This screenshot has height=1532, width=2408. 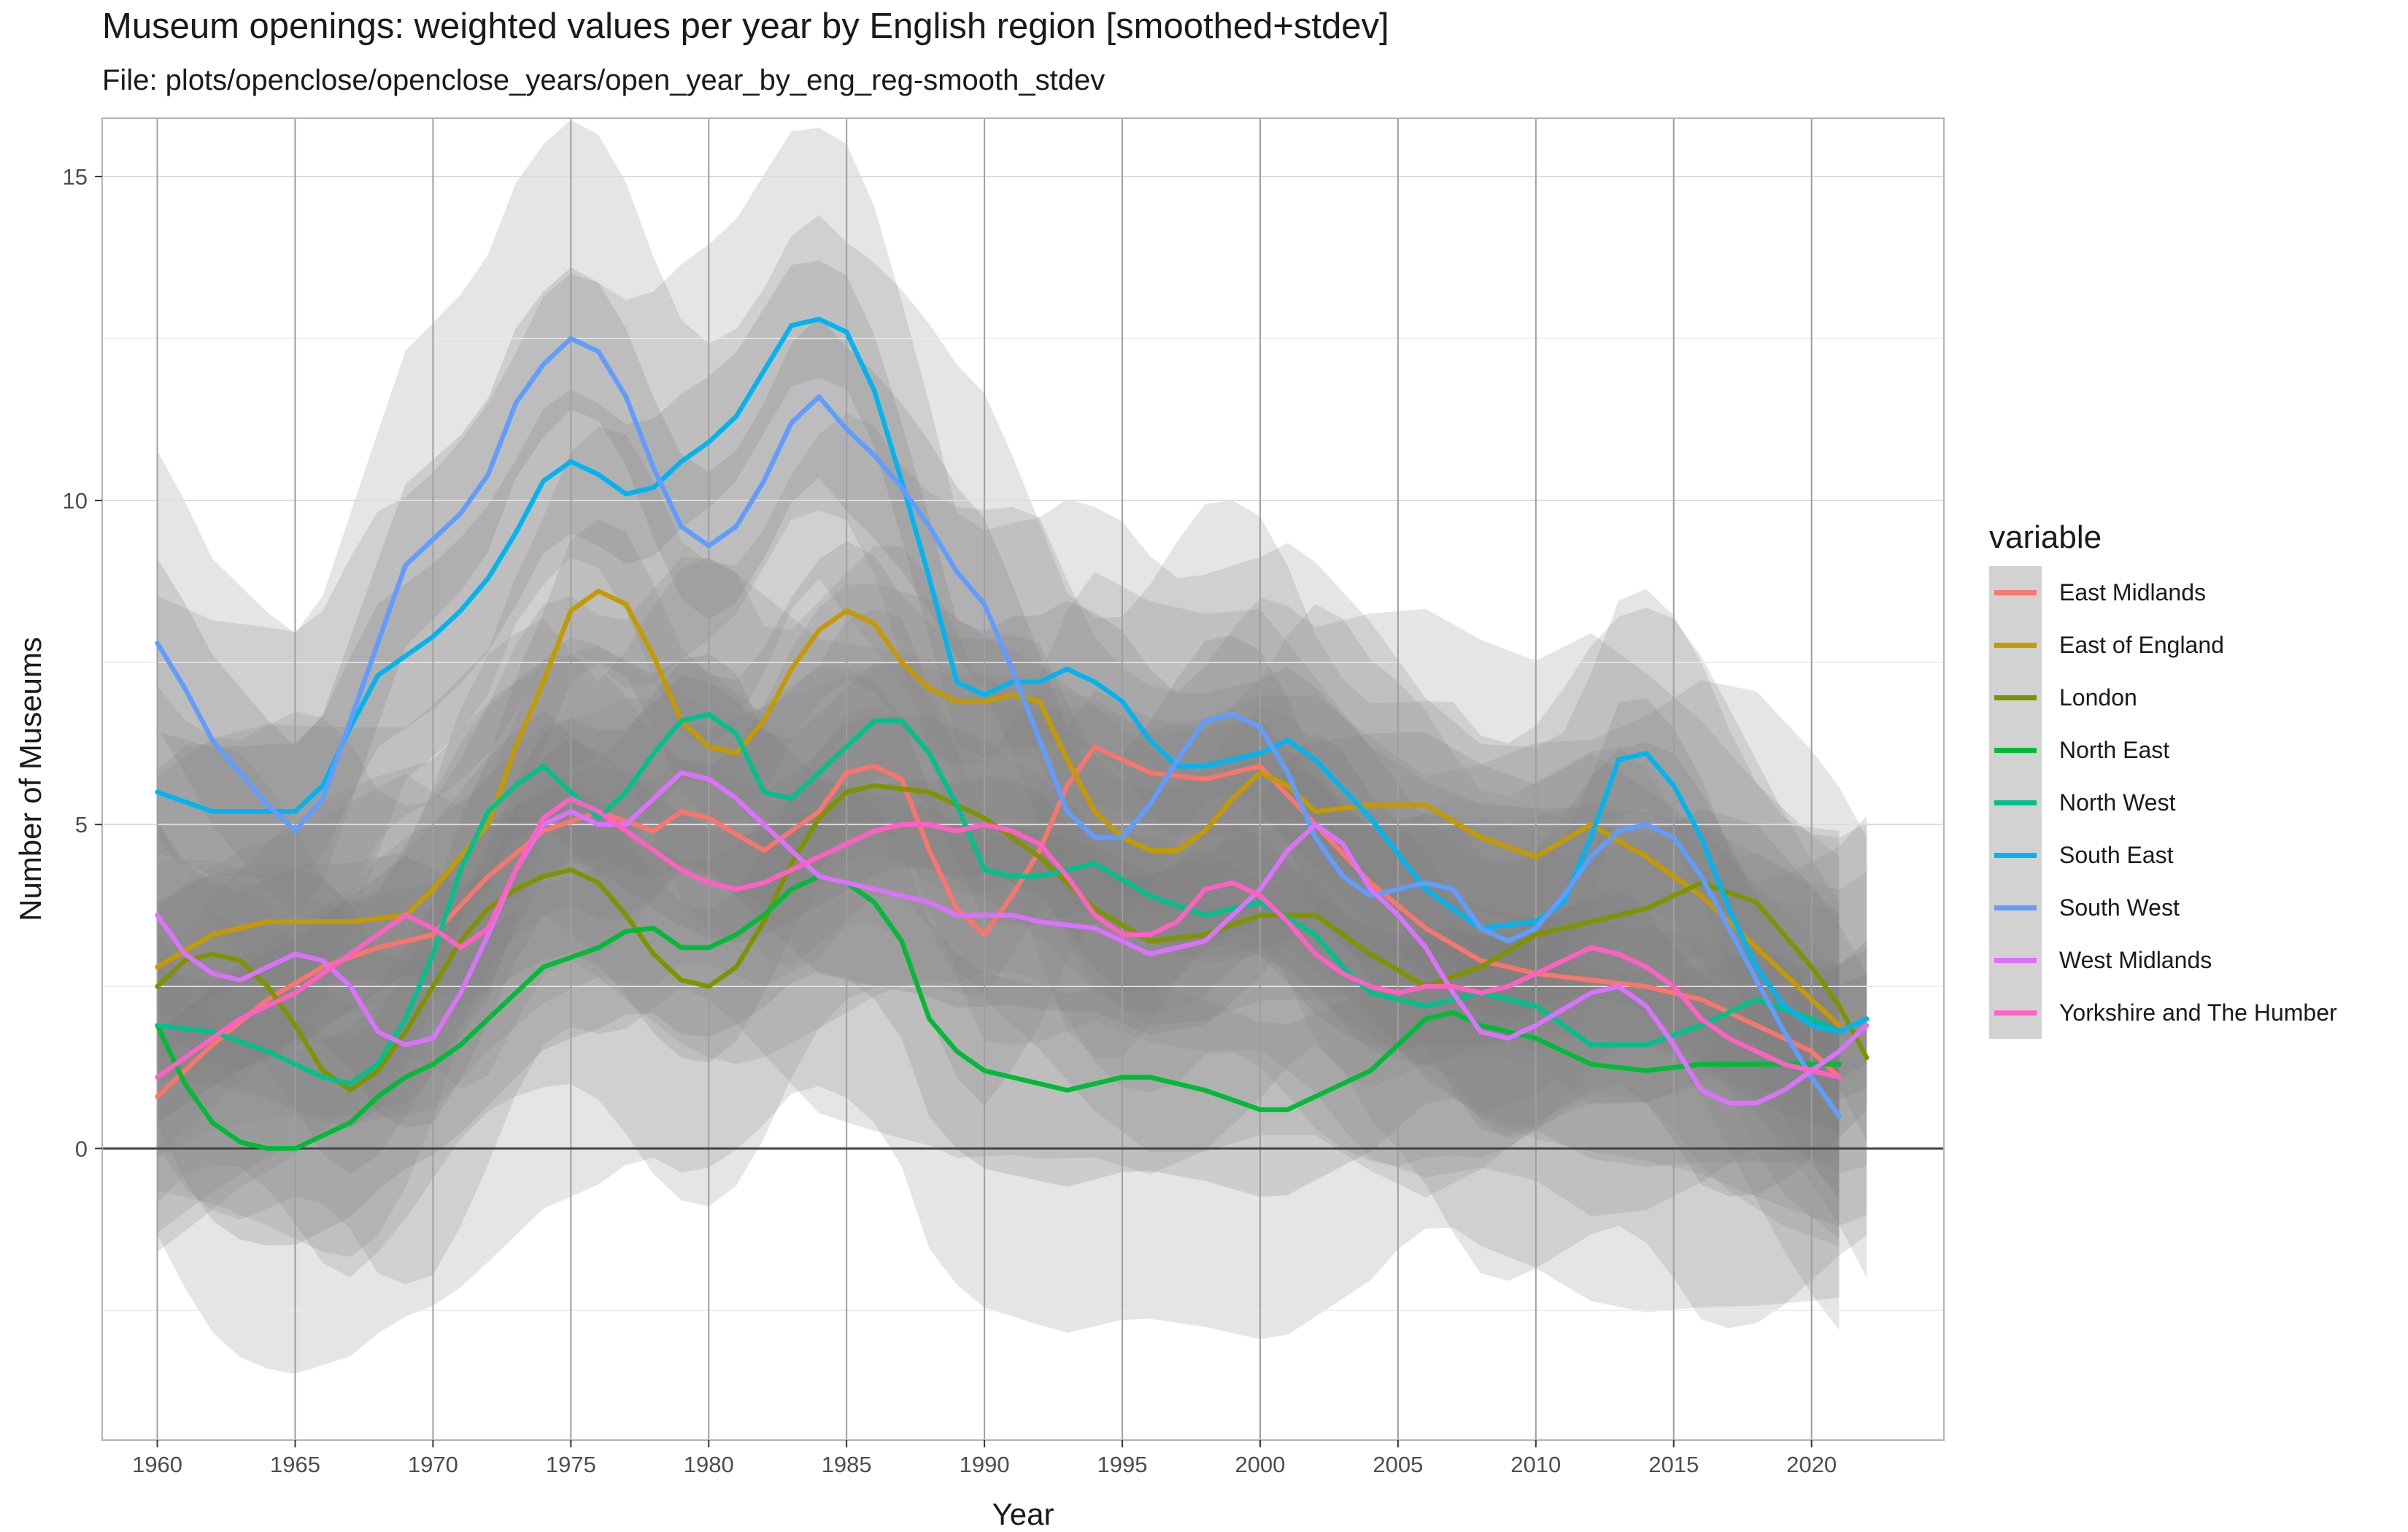 I want to click on legend-label: North West, so click(x=2117, y=803).